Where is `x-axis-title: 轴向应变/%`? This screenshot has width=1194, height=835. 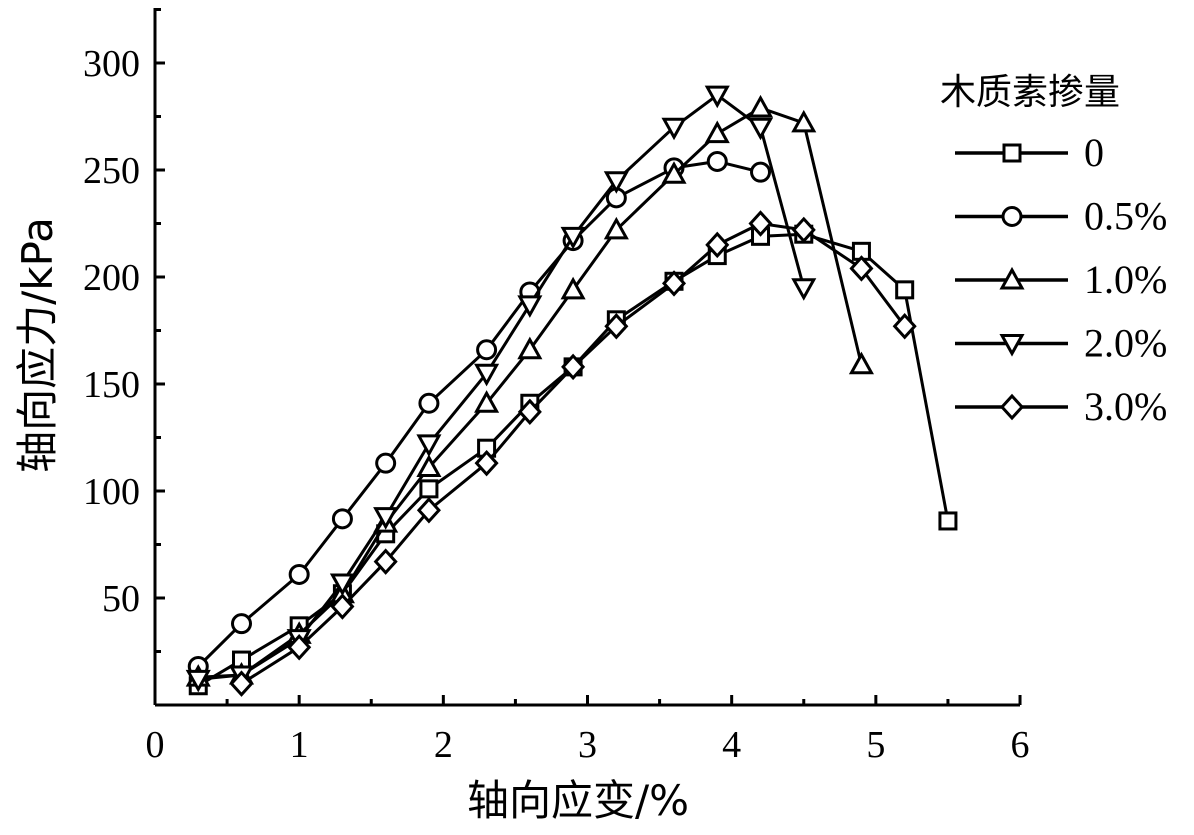 x-axis-title: 轴向应变/% is located at coordinates (578, 800).